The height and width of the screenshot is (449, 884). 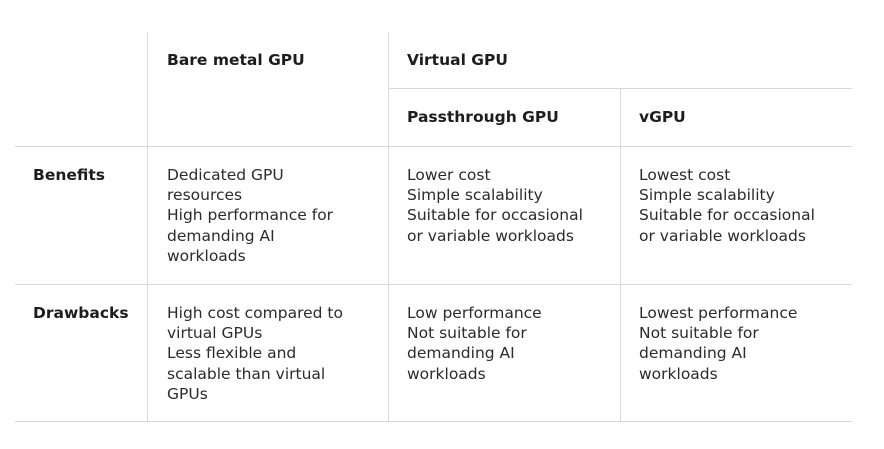 What do you see at coordinates (255, 313) in the screenshot?
I see `cell-line: High cost compared to` at bounding box center [255, 313].